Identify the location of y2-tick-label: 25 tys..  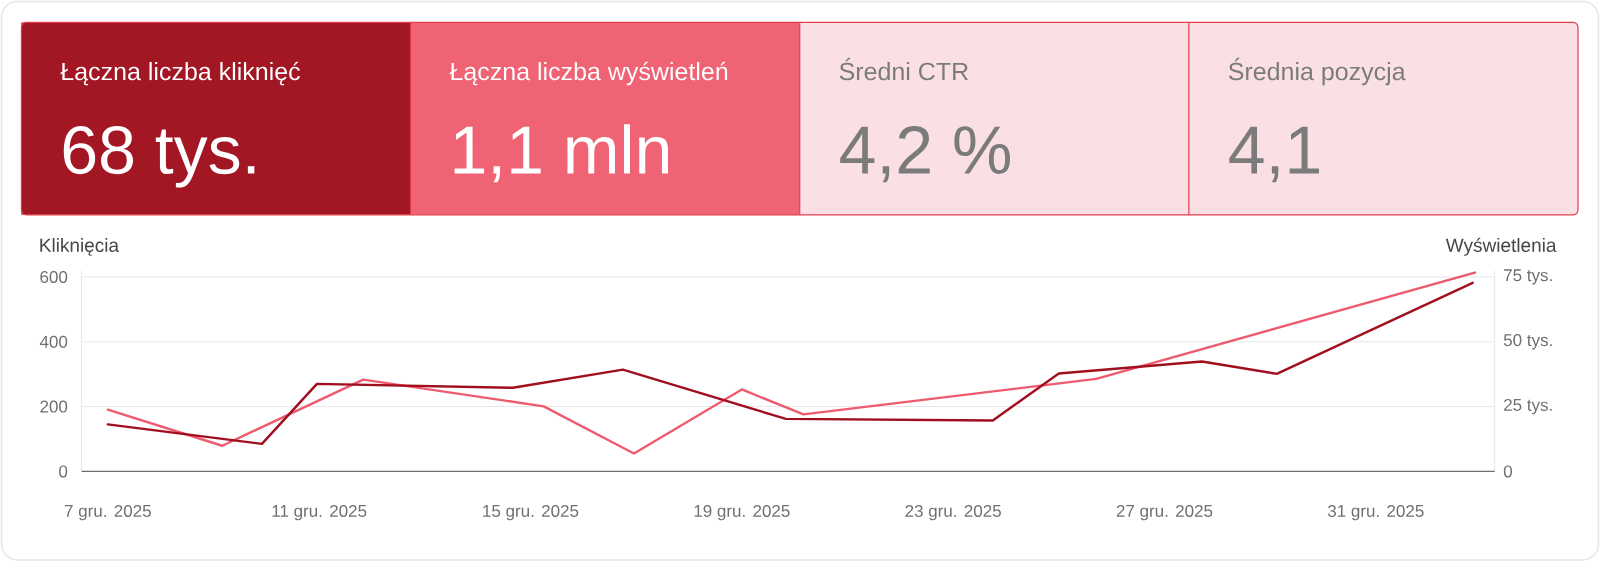
(1528, 406).